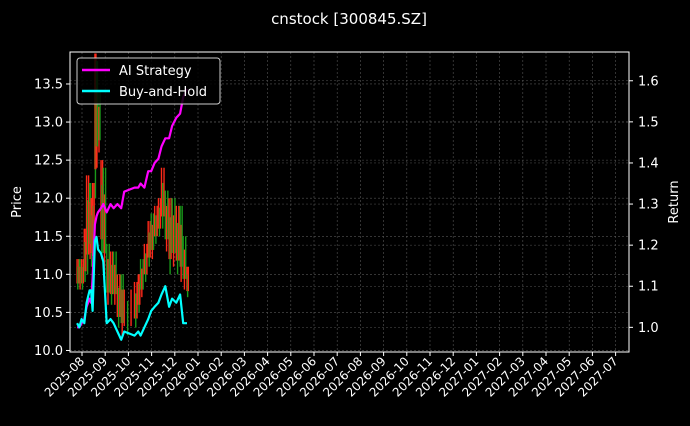 Image resolution: width=690 pixels, height=426 pixels. I want to click on legend: AI Strategy Buy-and-Hold, so click(148, 81).